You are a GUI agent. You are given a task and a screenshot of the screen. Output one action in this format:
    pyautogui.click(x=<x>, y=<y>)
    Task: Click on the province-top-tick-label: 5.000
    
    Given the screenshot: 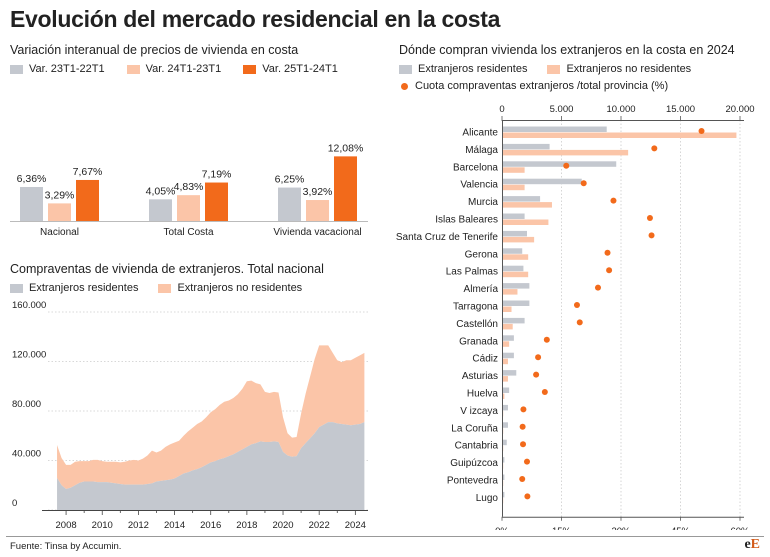 What is the action you would take?
    pyautogui.click(x=562, y=109)
    